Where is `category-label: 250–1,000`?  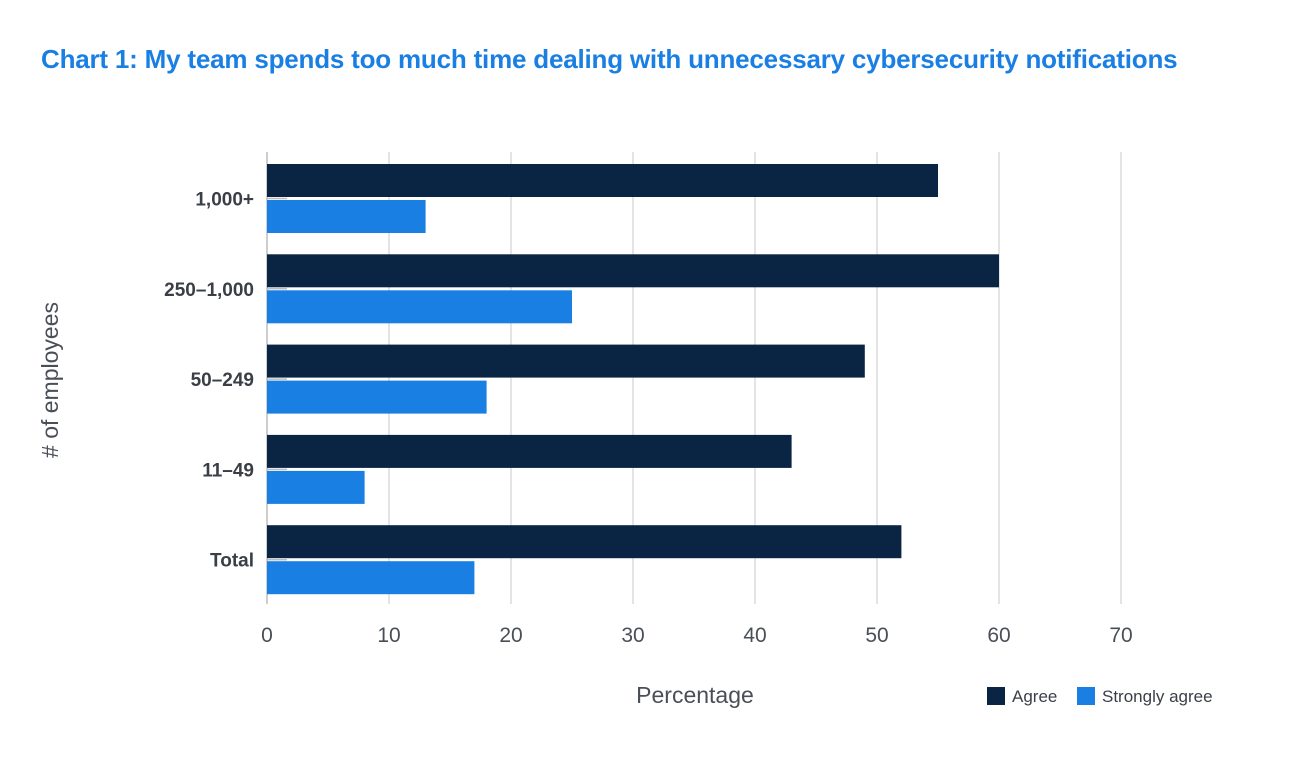
category-label: 250–1,000 is located at coordinates (209, 290).